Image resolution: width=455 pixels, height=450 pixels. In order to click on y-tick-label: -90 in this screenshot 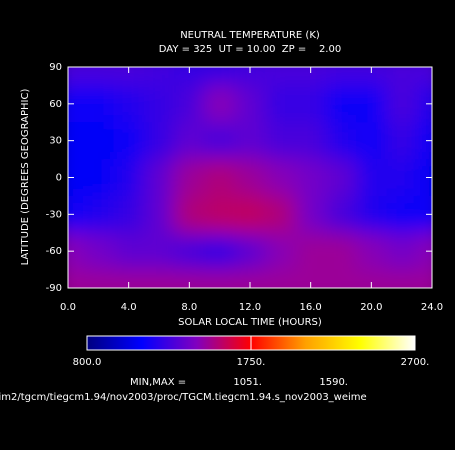, I will do `click(54, 288)`.